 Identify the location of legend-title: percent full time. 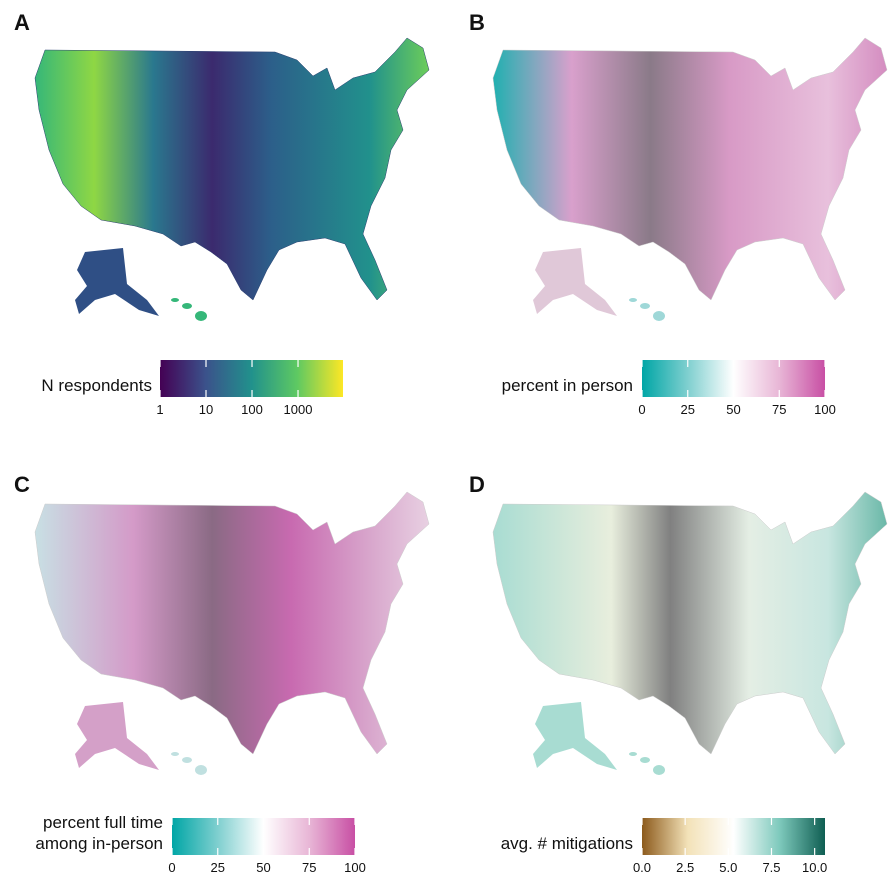
(103, 822).